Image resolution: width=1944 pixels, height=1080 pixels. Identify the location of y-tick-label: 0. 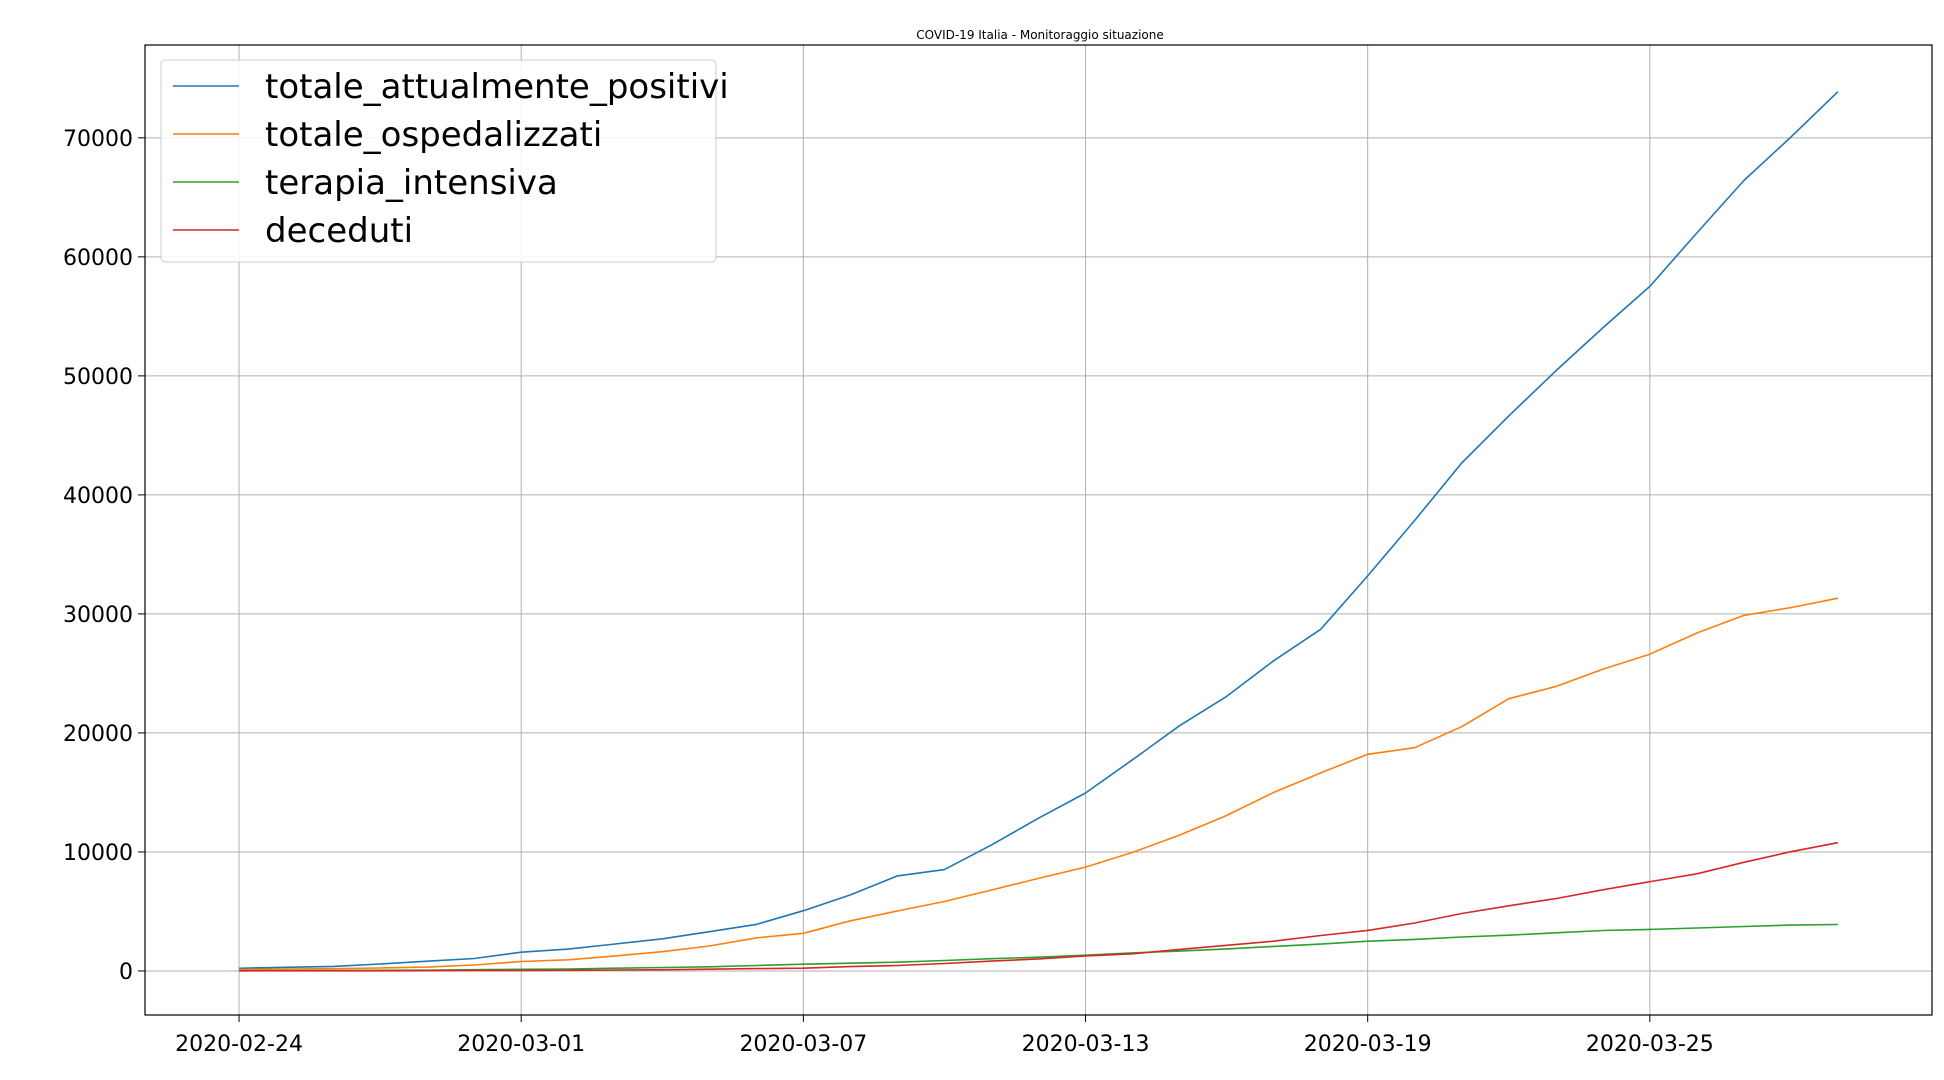
(126, 972).